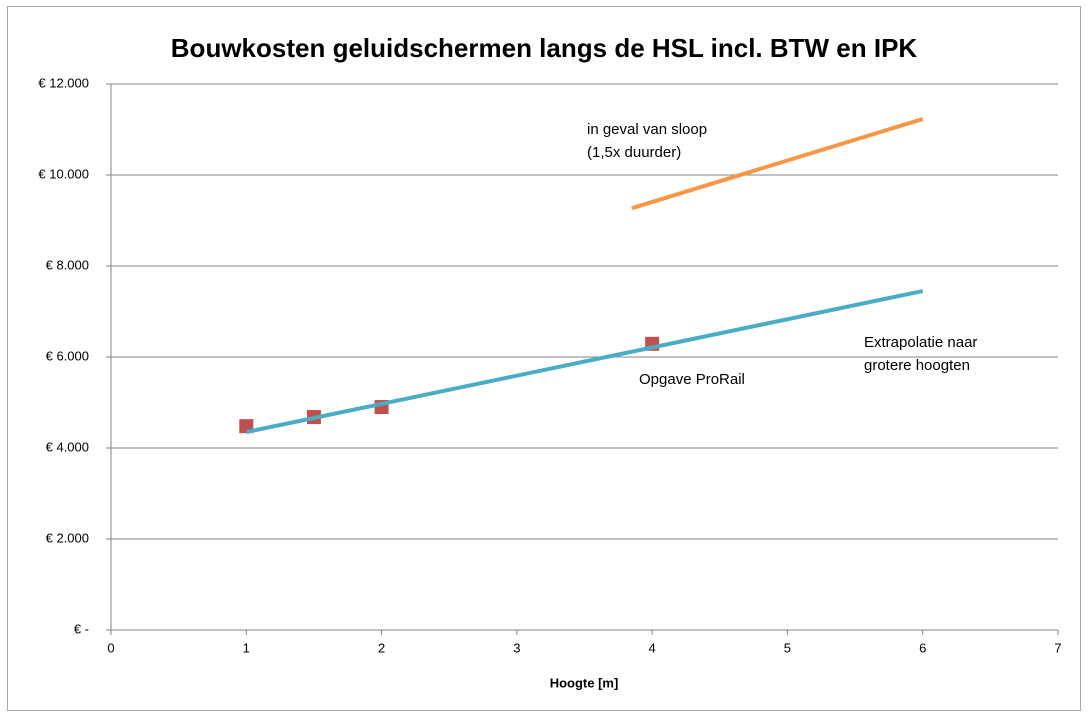 Image resolution: width=1088 pixels, height=716 pixels. I want to click on x-tick-label: 6, so click(922, 647).